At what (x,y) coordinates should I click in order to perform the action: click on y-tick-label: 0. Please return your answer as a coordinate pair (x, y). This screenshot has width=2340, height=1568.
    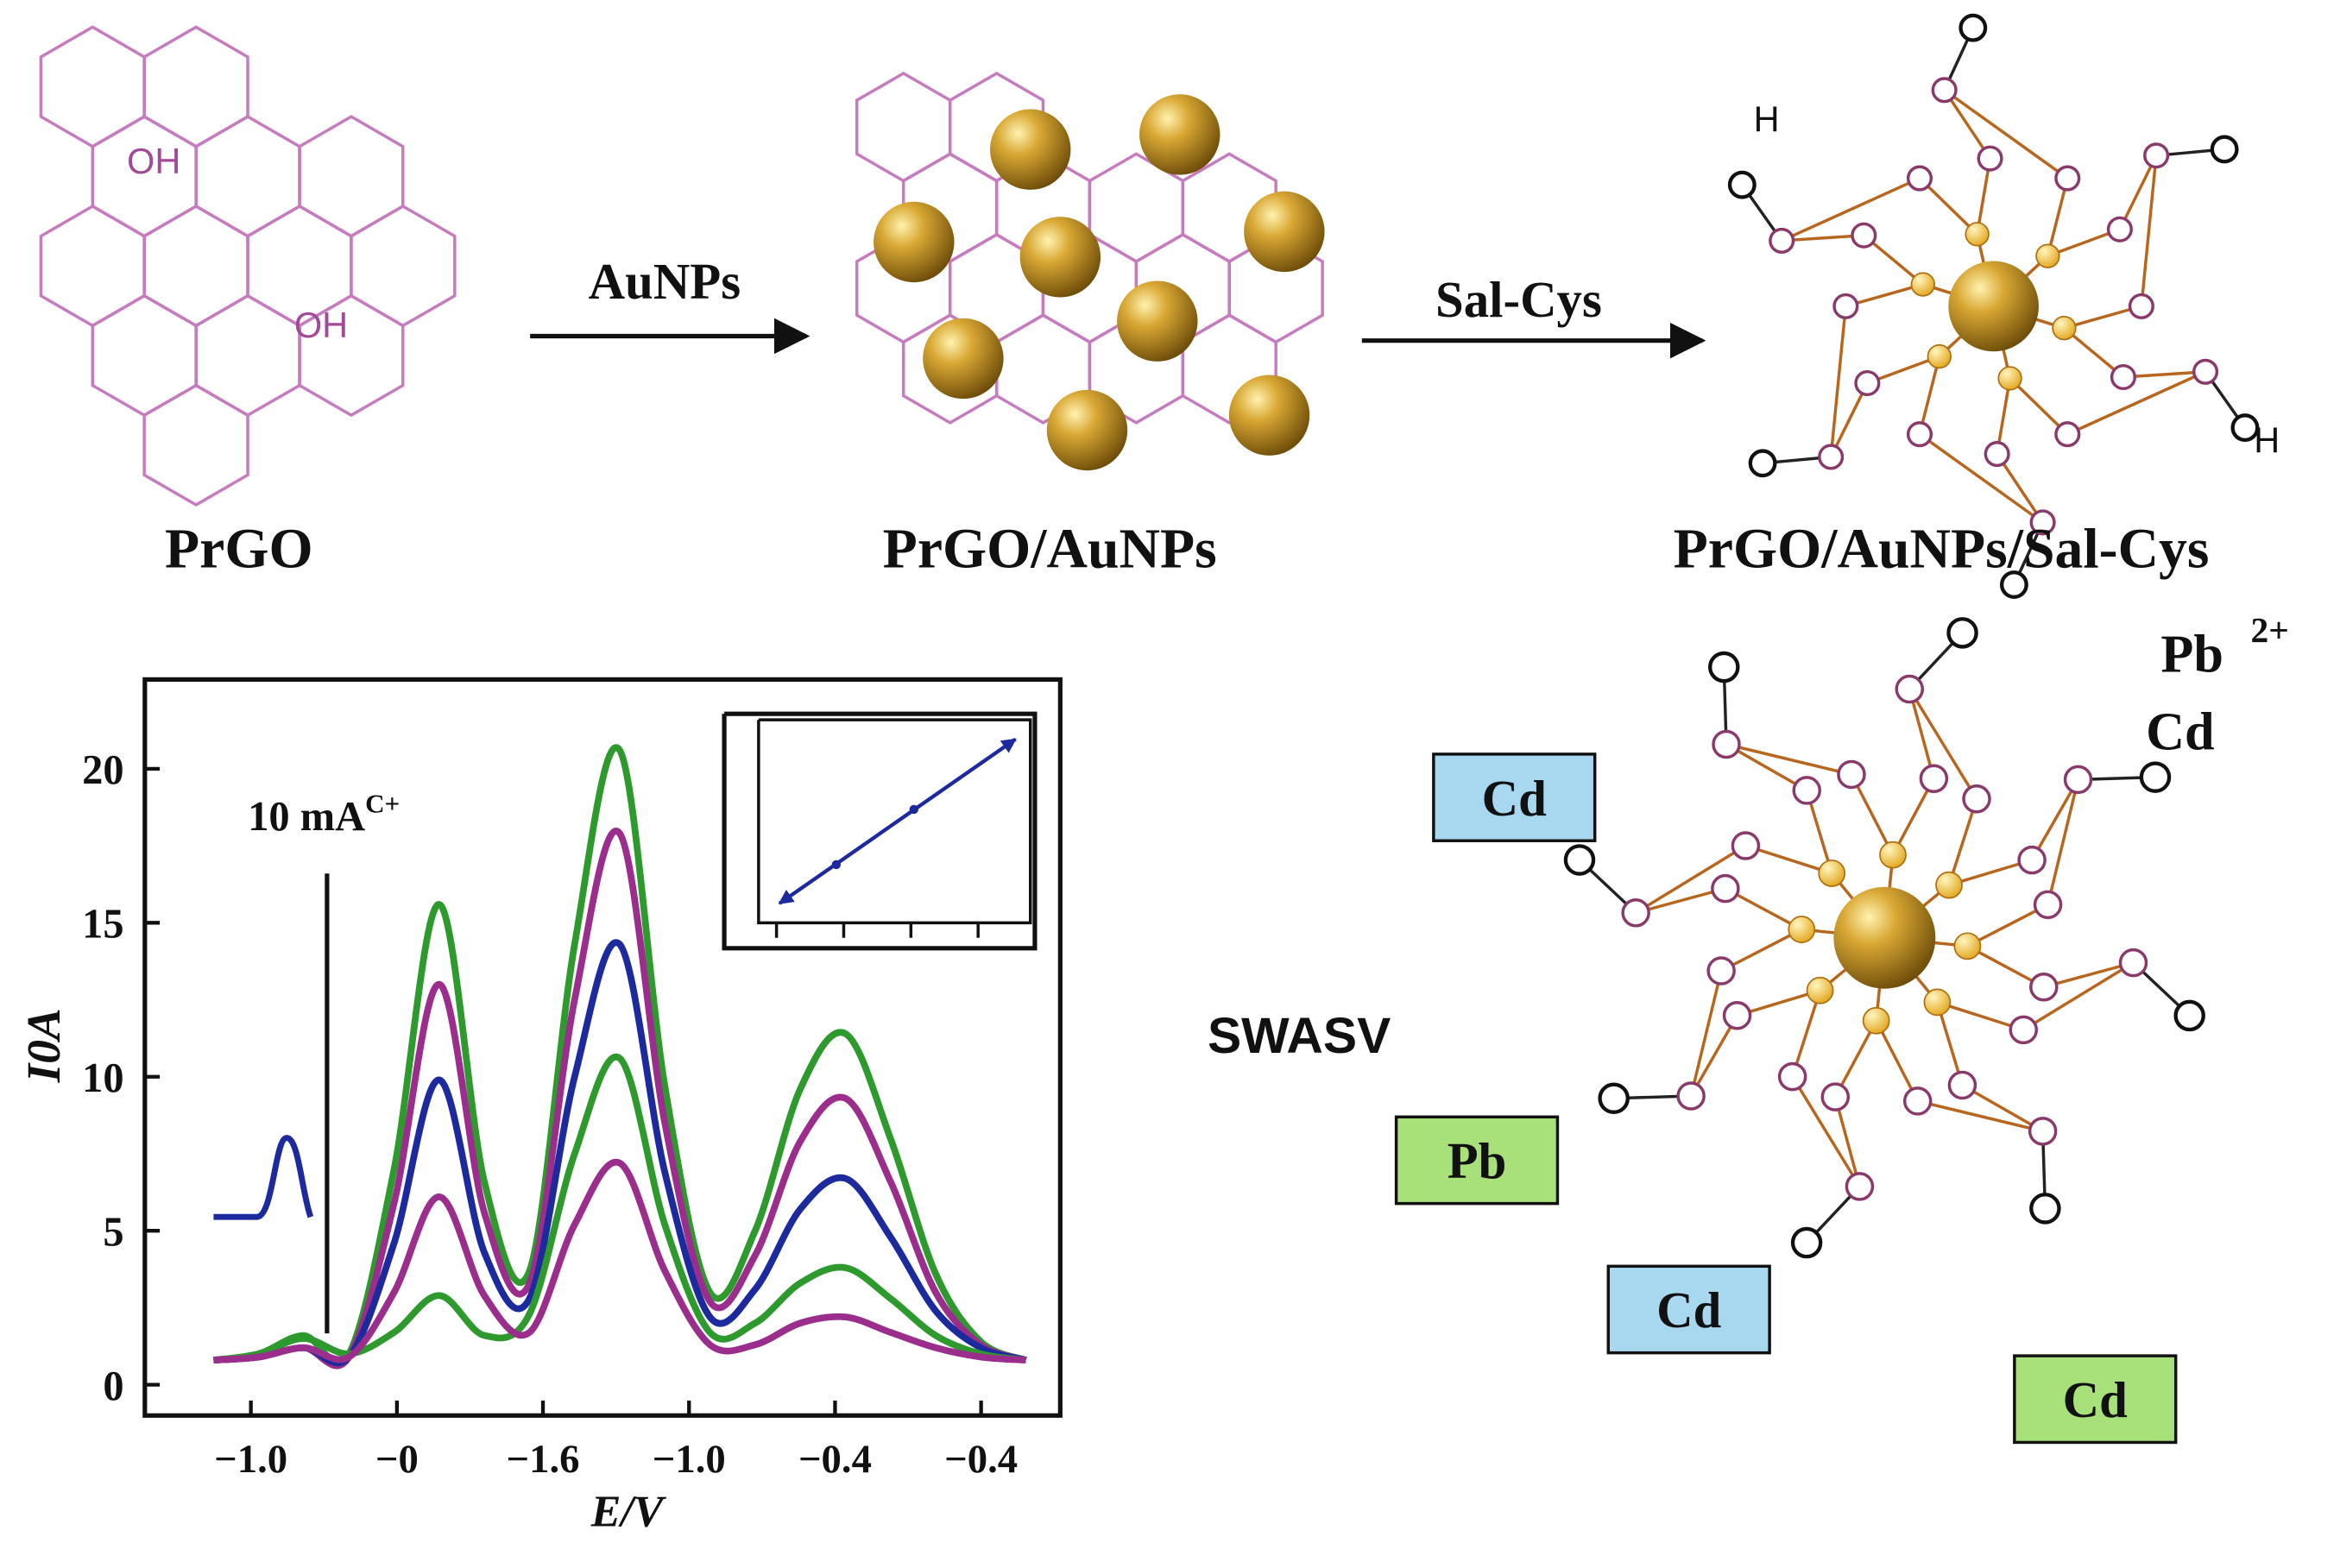
    Looking at the image, I should click on (113, 1386).